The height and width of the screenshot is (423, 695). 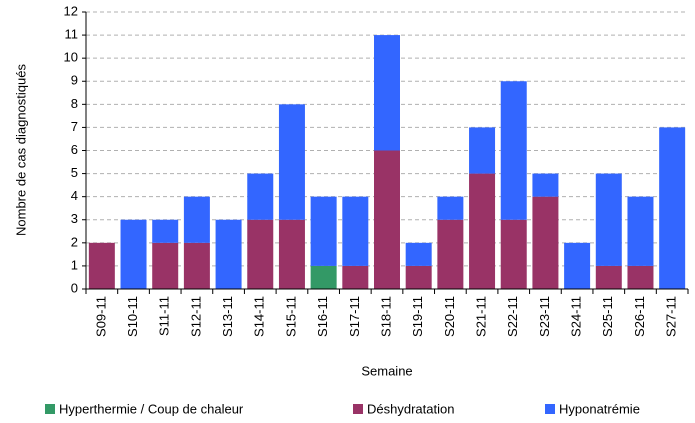 I want to click on y-axis-label: Nombre de cas diagnostiqués, so click(x=20, y=150).